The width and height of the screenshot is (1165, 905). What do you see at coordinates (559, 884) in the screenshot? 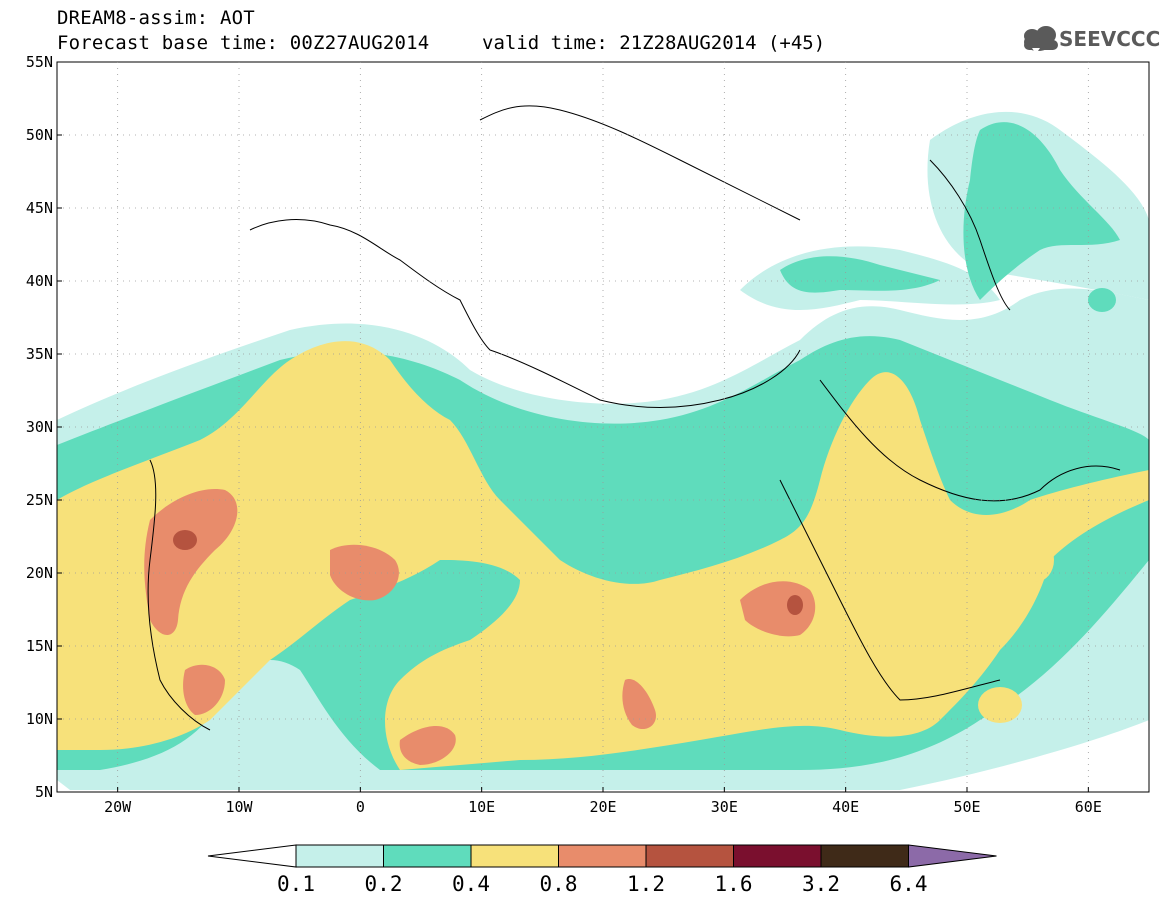
I see `colorbar-level-label: 0.8` at bounding box center [559, 884].